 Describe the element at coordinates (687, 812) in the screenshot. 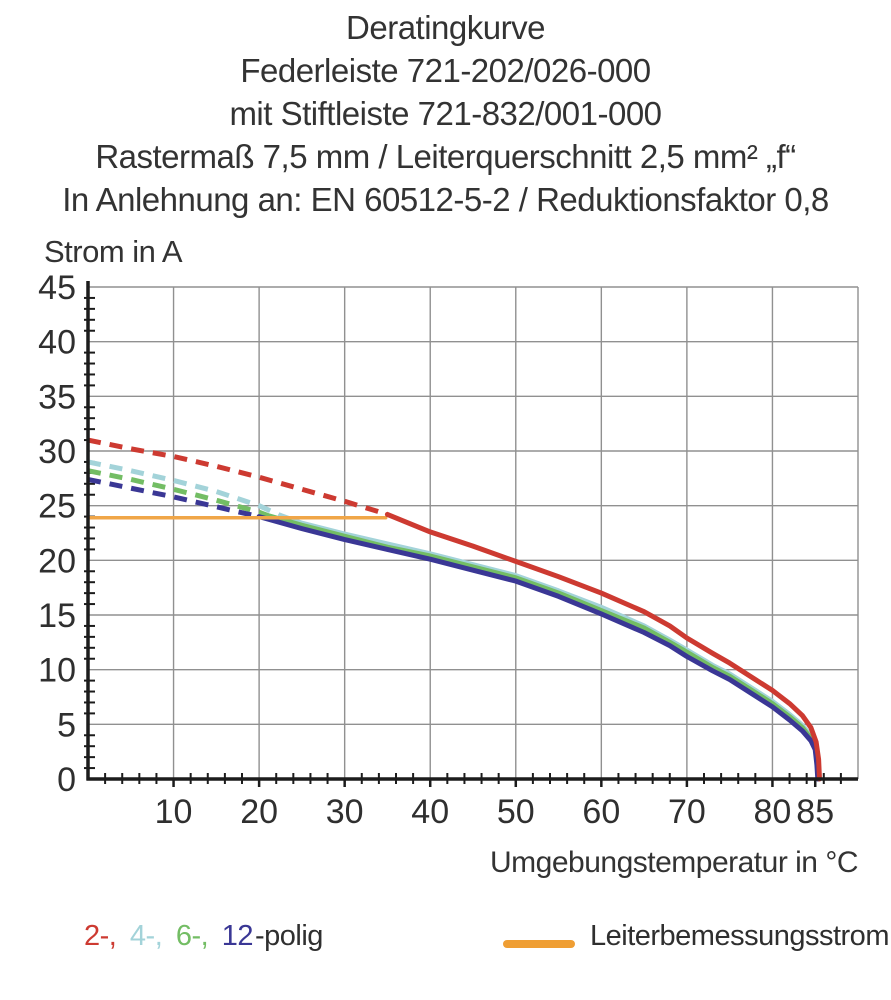

I see `svg-text: 70` at that location.